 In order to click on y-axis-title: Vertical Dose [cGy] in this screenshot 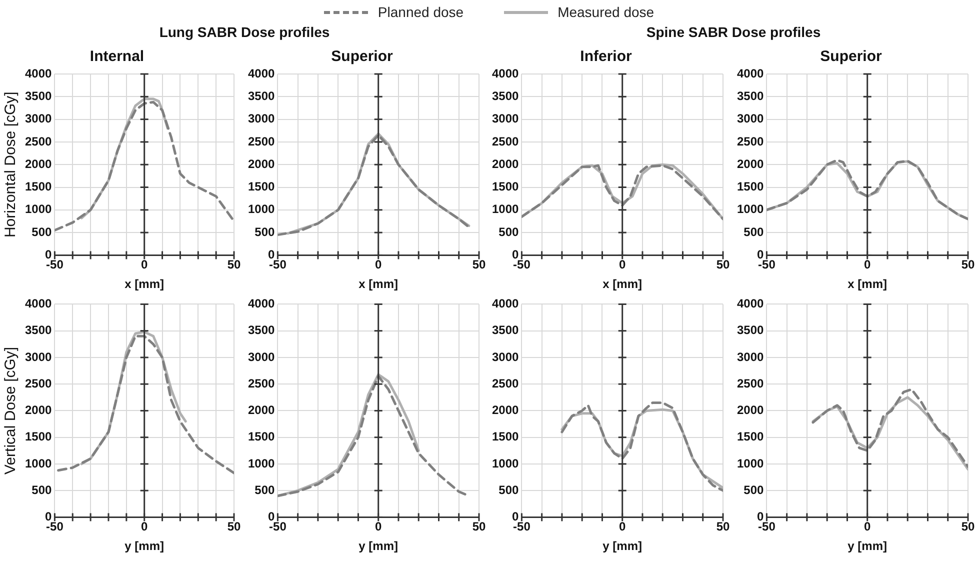, I will do `click(11, 410)`.